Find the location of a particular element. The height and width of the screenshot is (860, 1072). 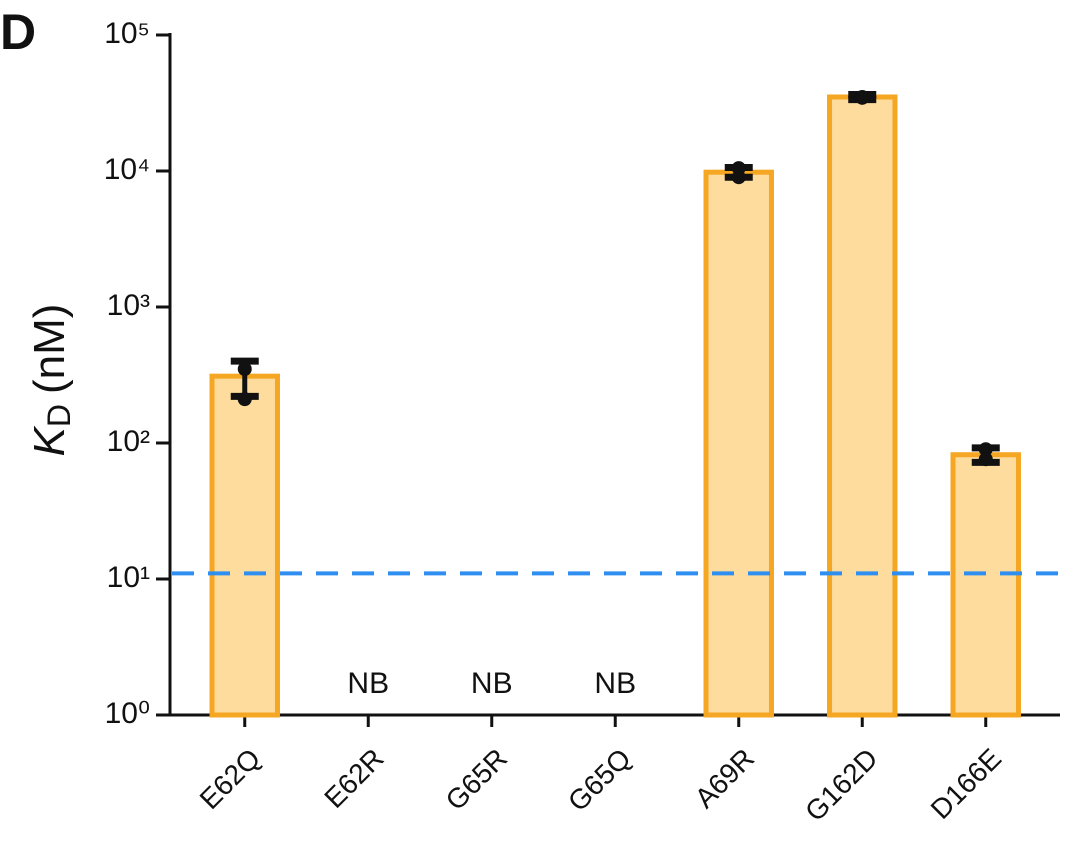

y-tick-label: 10¹ is located at coordinates (128, 577).